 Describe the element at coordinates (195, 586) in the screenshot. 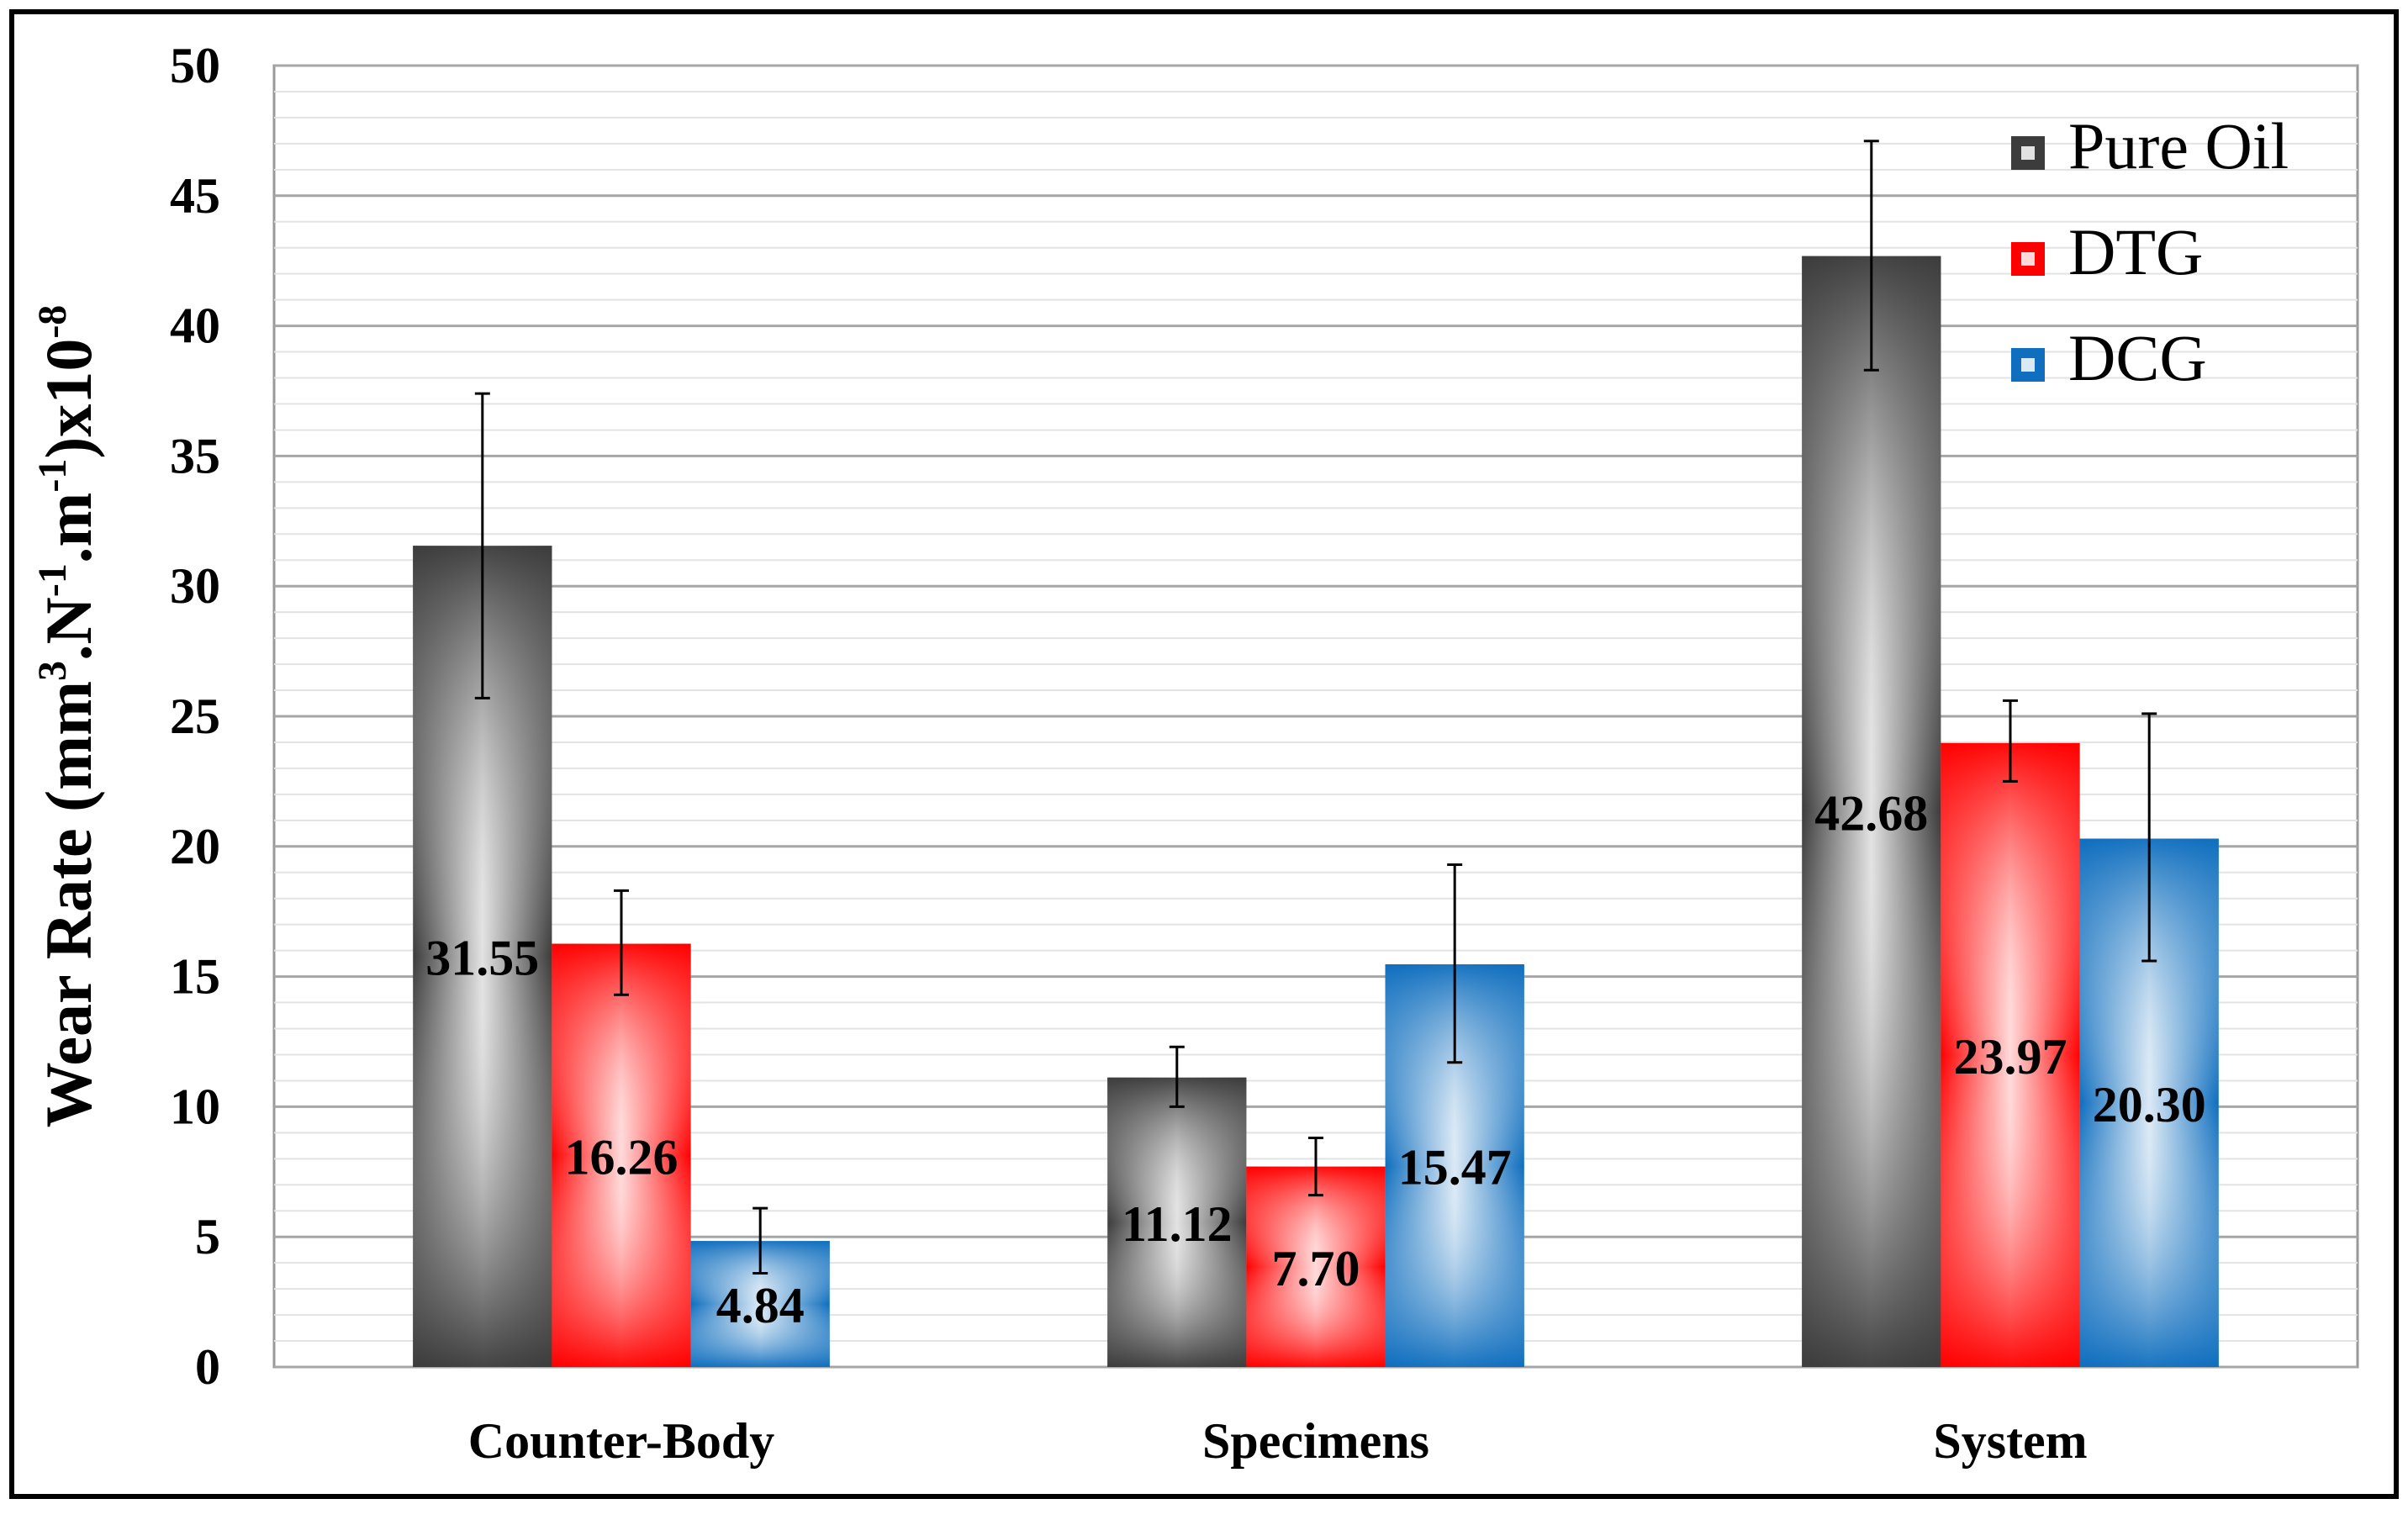

I see `y-tick-label: 30` at that location.